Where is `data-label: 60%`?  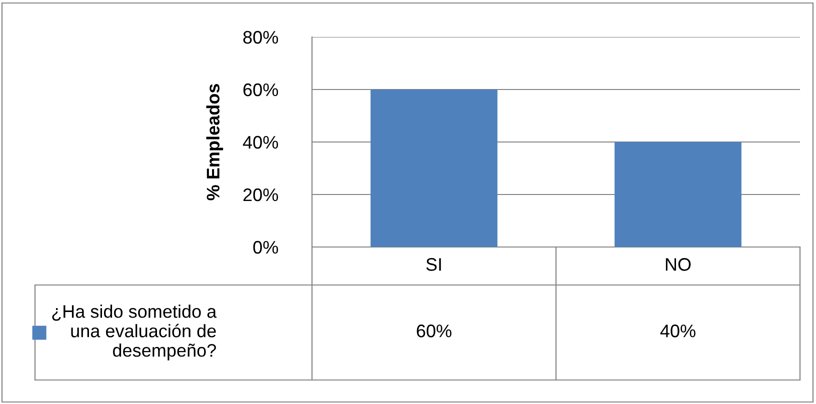 data-label: 60% is located at coordinates (434, 331).